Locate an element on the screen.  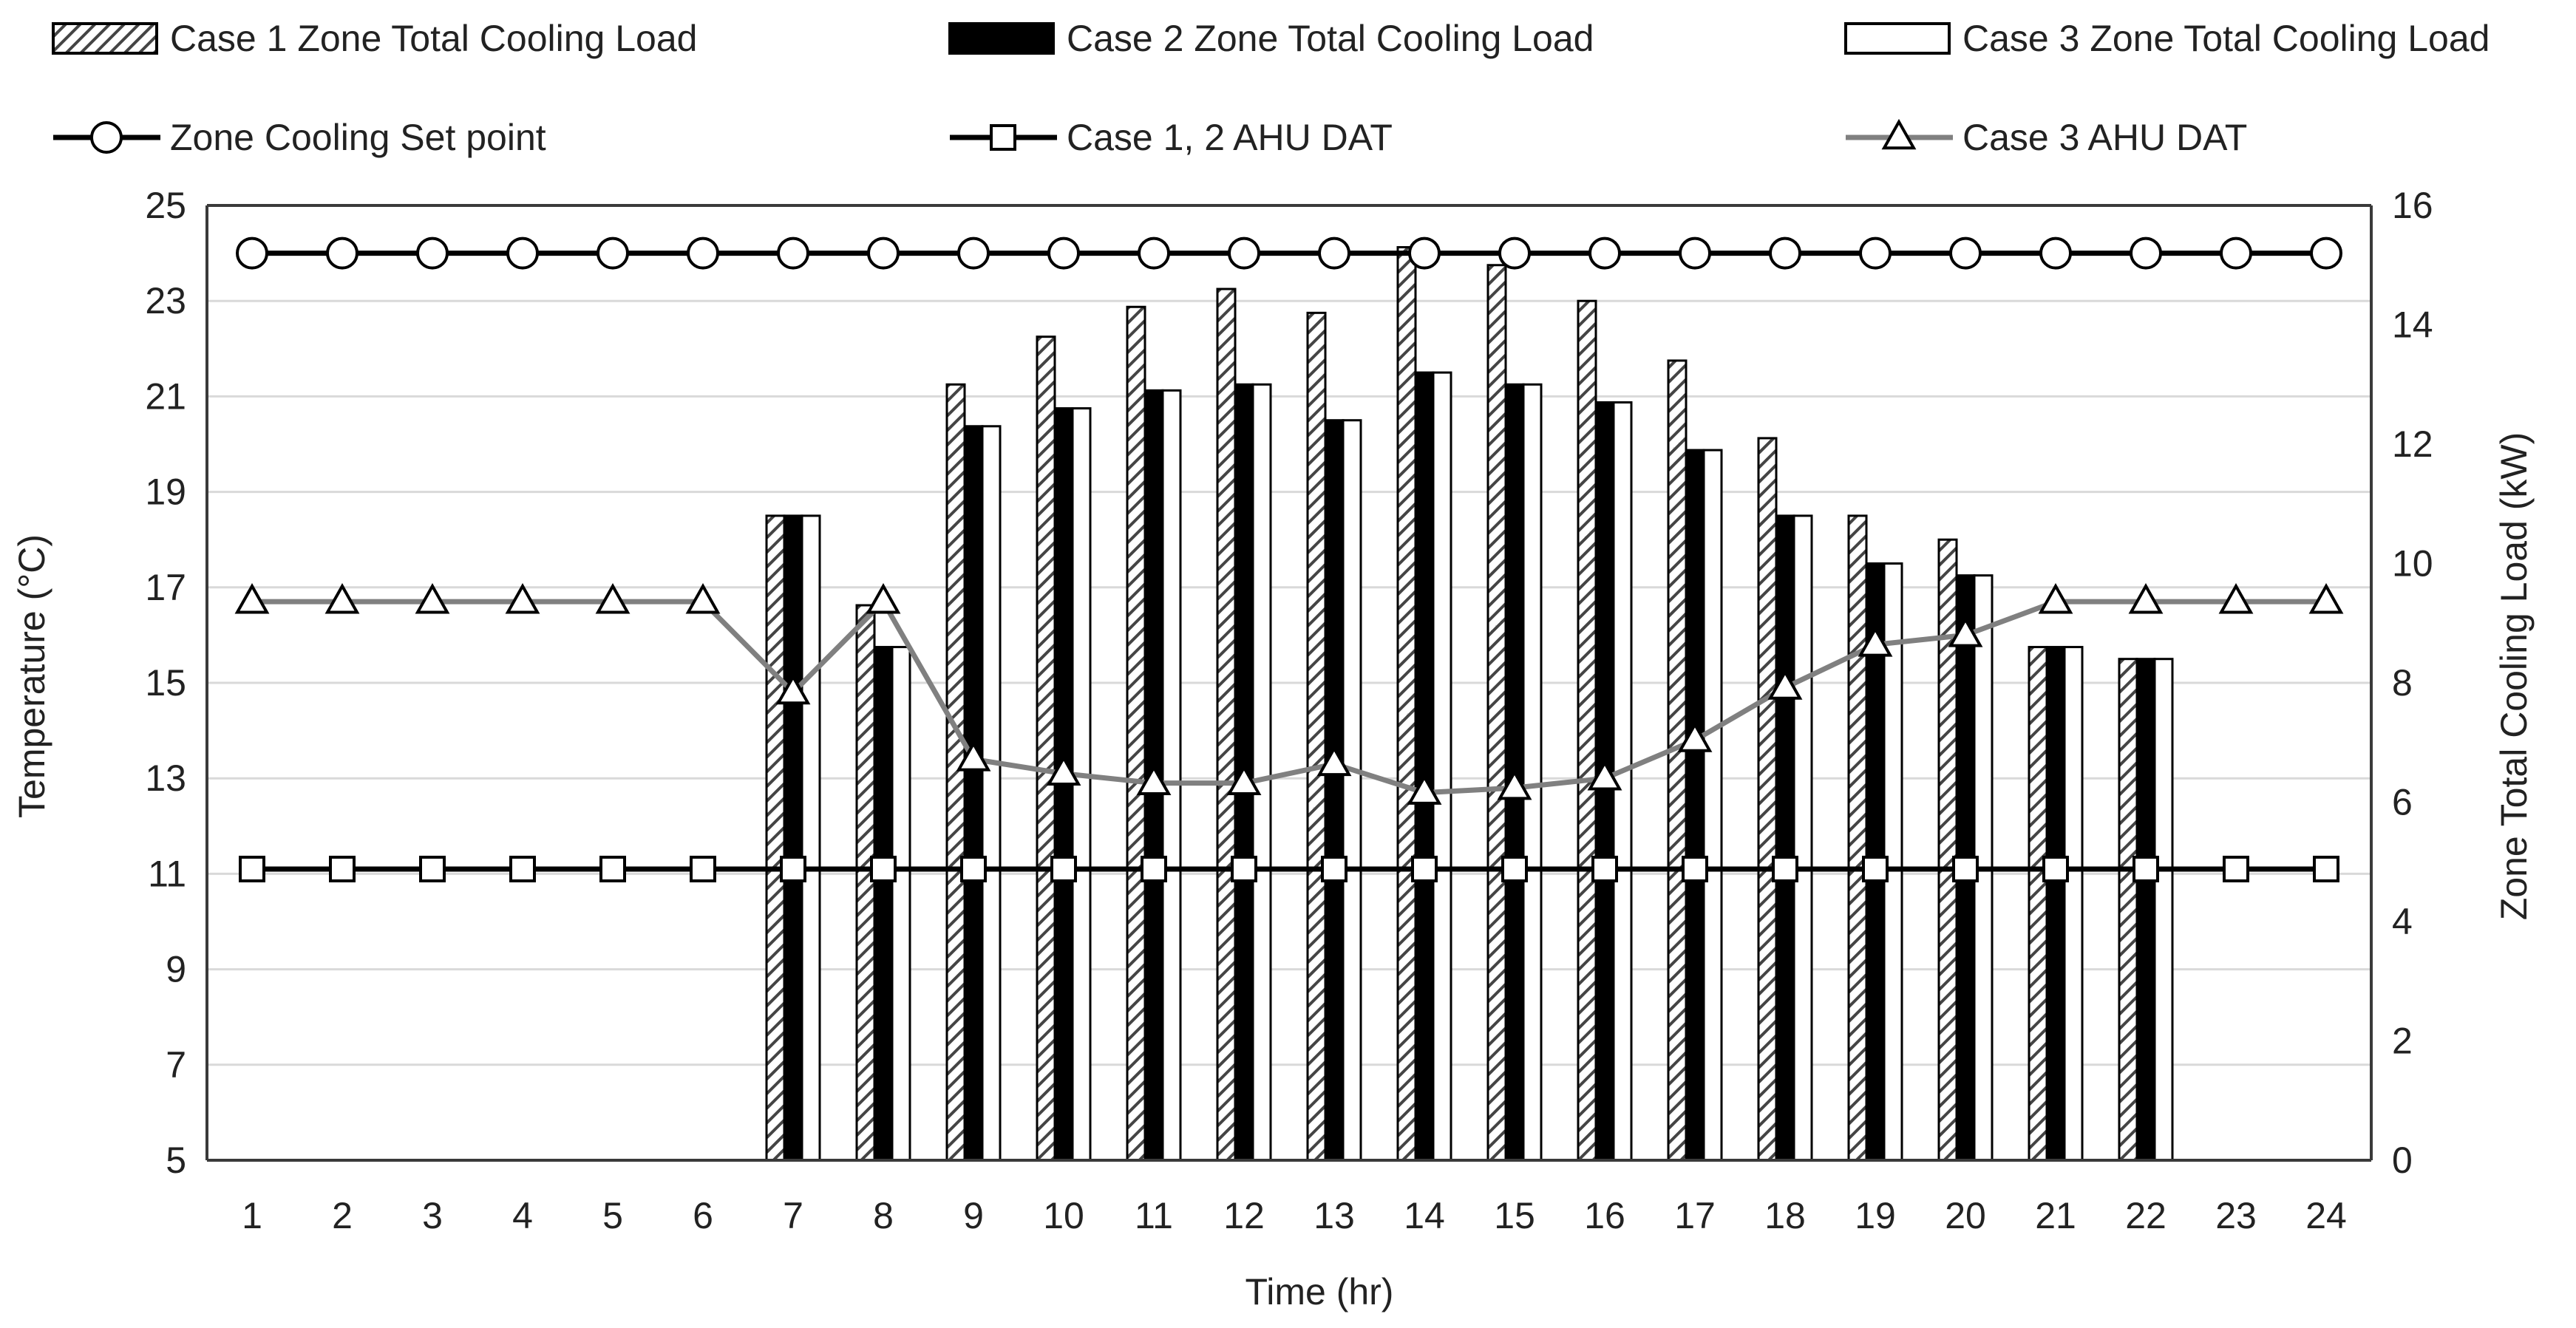
x-tick-label: 6 is located at coordinates (703, 1215).